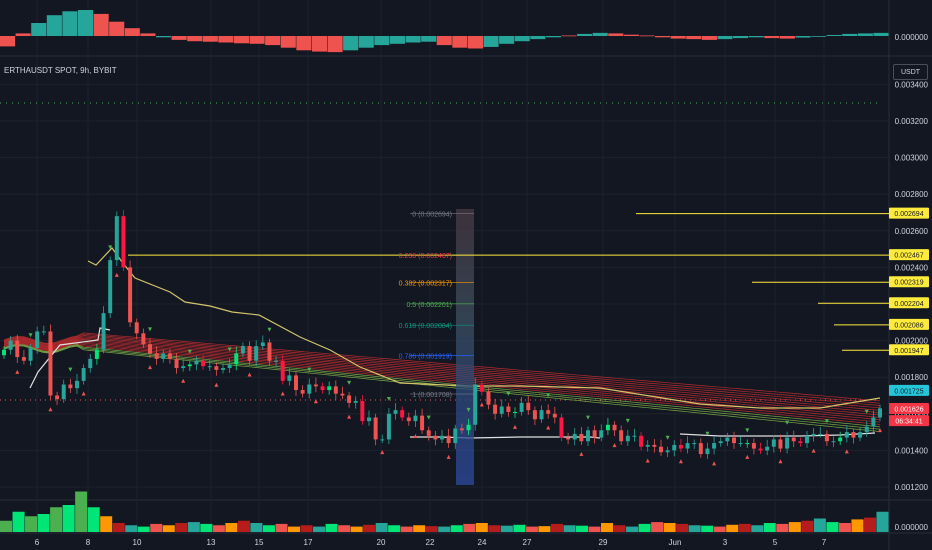  What do you see at coordinates (425, 356) in the screenshot?
I see `fib-level-label: 0.786 (0.001919)` at bounding box center [425, 356].